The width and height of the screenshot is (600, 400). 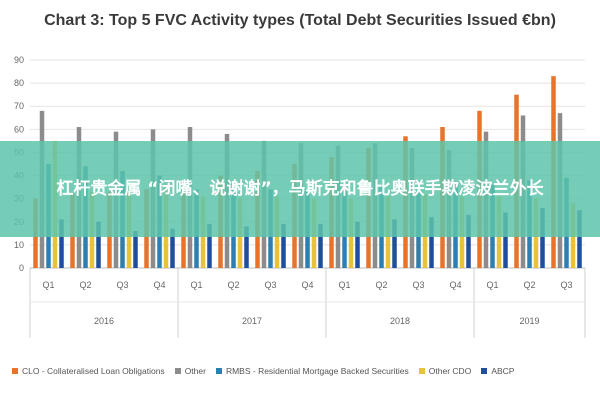 I want to click on legend-label: Other, so click(x=195, y=371).